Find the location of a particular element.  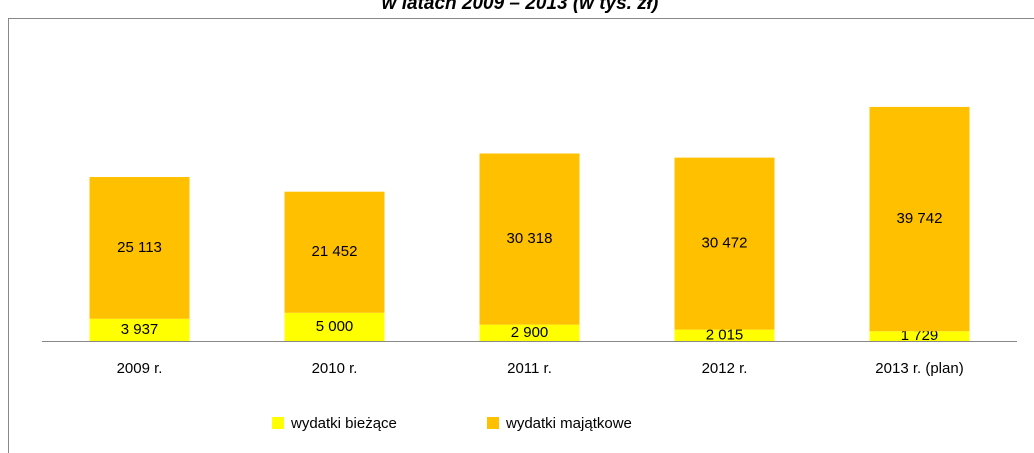

data-label: 5 000 is located at coordinates (335, 326).